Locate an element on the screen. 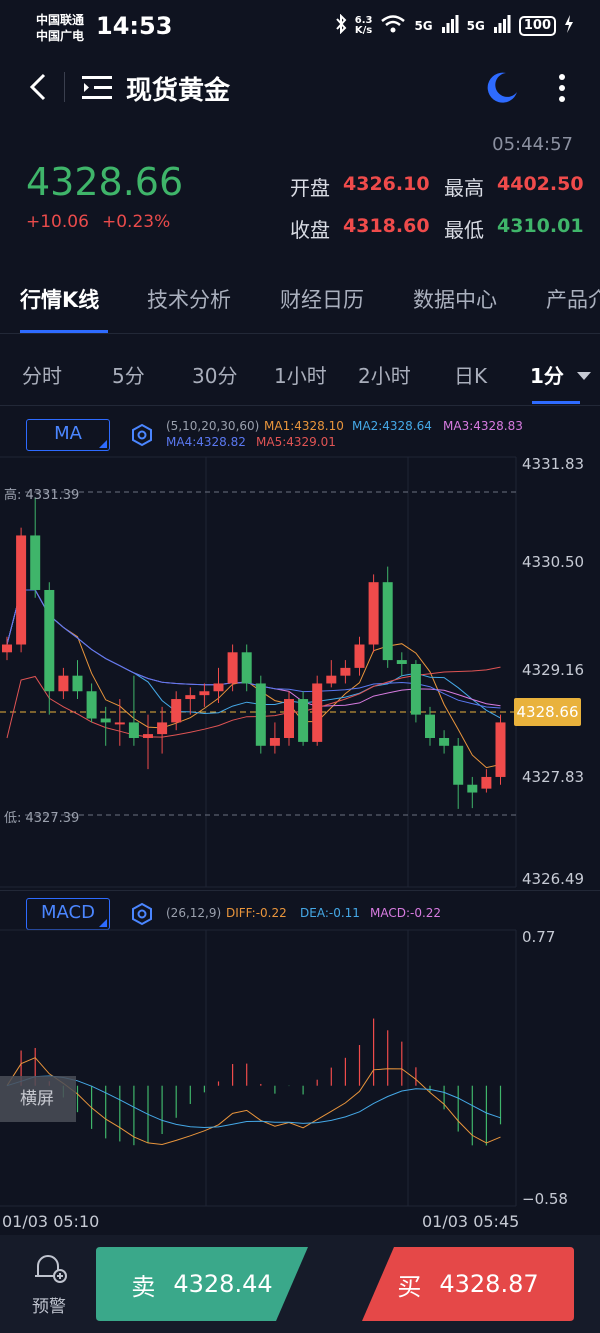  low-label: 最低 is located at coordinates (464, 230).